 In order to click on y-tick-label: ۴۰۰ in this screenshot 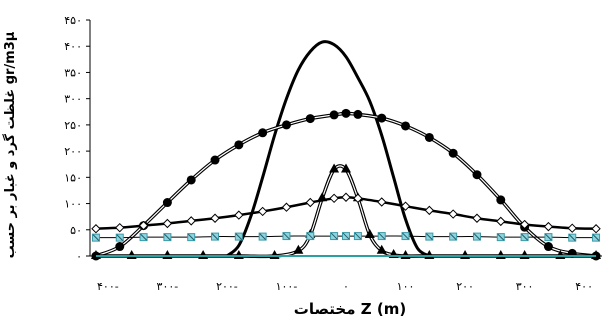, I will do `click(73, 46)`.